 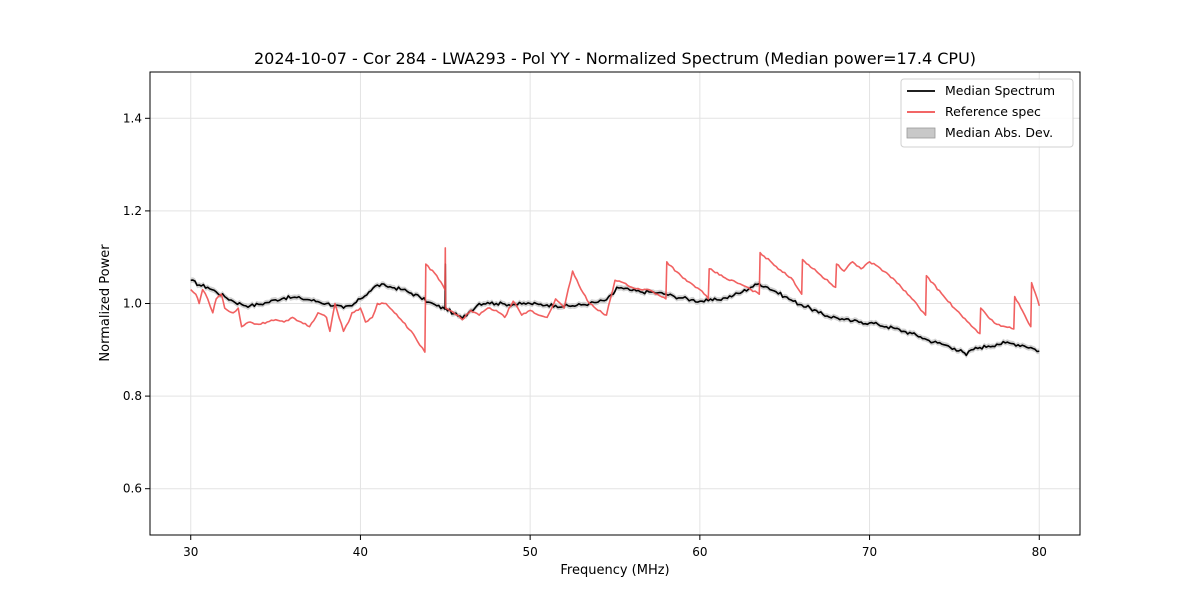 I want to click on x-tick-label: 50, so click(x=530, y=552).